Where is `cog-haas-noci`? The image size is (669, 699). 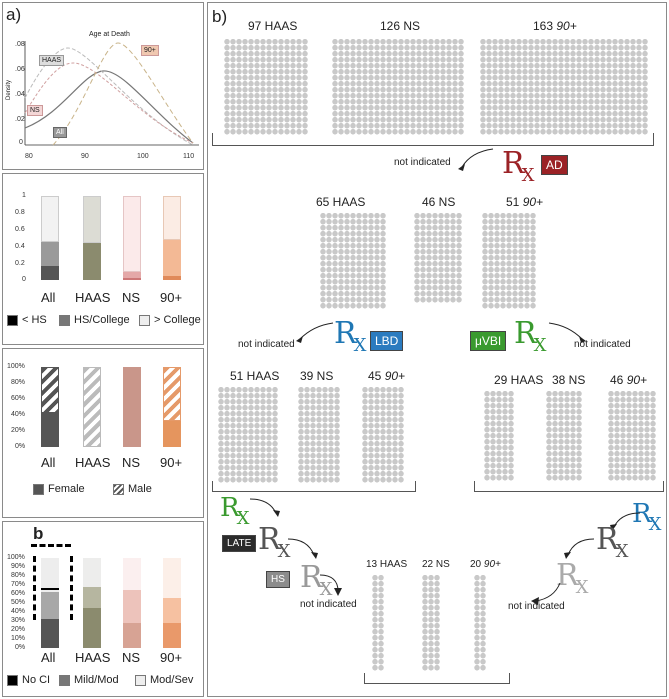 cog-haas-noci is located at coordinates (92, 628).